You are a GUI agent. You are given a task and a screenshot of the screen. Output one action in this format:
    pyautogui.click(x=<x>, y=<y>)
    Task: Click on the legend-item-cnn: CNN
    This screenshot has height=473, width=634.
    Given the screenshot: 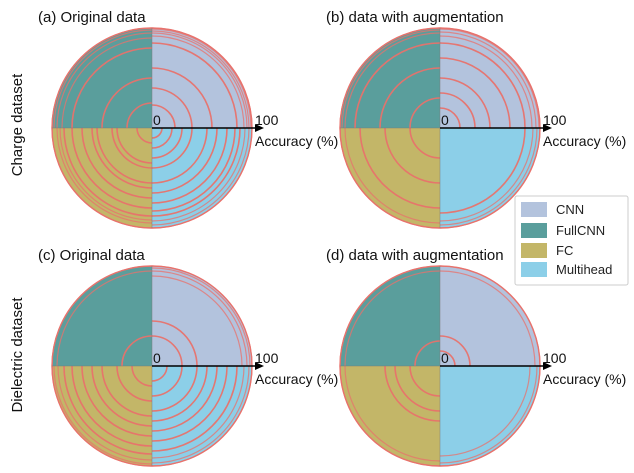 What is the action you would take?
    pyautogui.click(x=552, y=209)
    